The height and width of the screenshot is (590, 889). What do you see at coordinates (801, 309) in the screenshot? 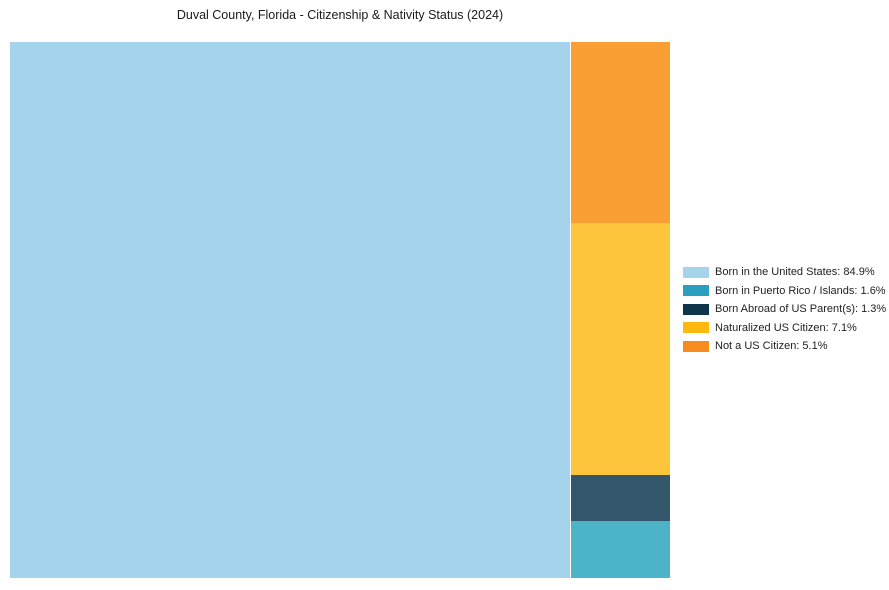
I see `legend-label: Born Abroad of US Parent(s): 1.3%` at bounding box center [801, 309].